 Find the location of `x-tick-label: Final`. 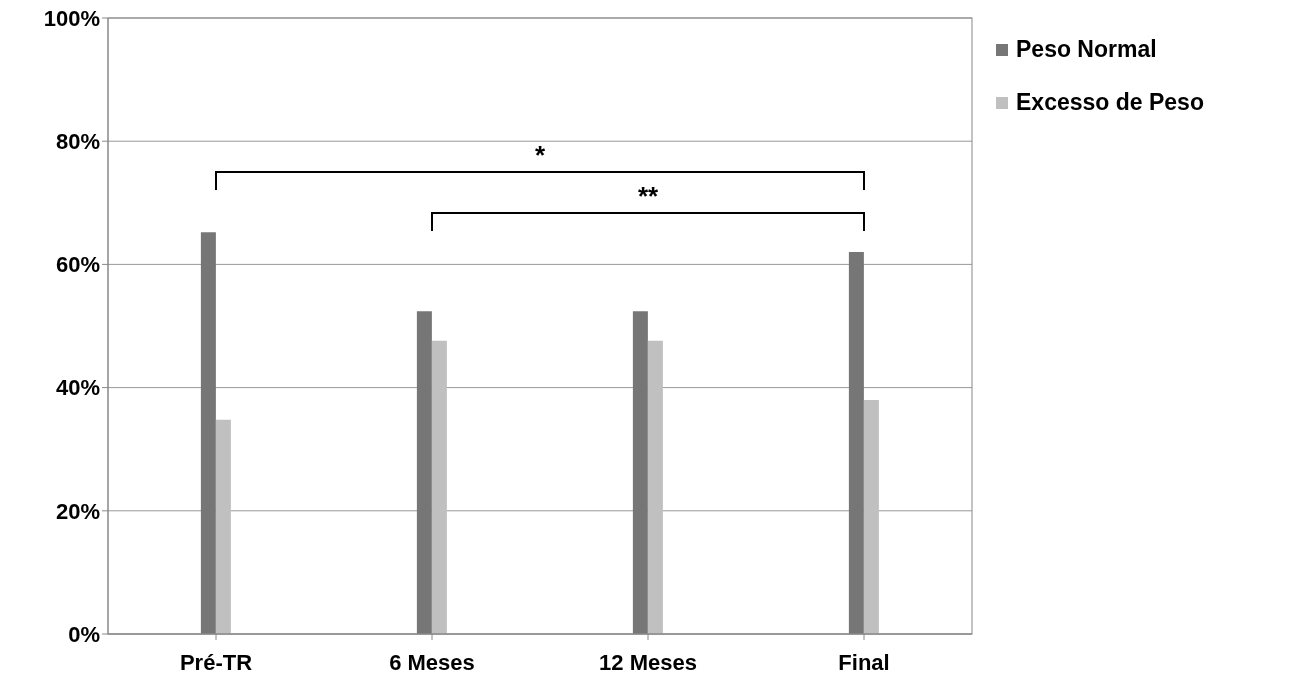

x-tick-label: Final is located at coordinates (864, 662).